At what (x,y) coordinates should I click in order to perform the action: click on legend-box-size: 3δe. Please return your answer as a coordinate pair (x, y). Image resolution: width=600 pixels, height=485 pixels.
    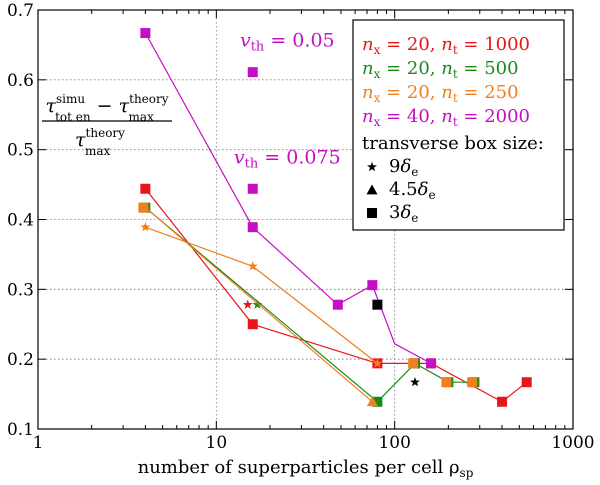
    Looking at the image, I should click on (403, 213).